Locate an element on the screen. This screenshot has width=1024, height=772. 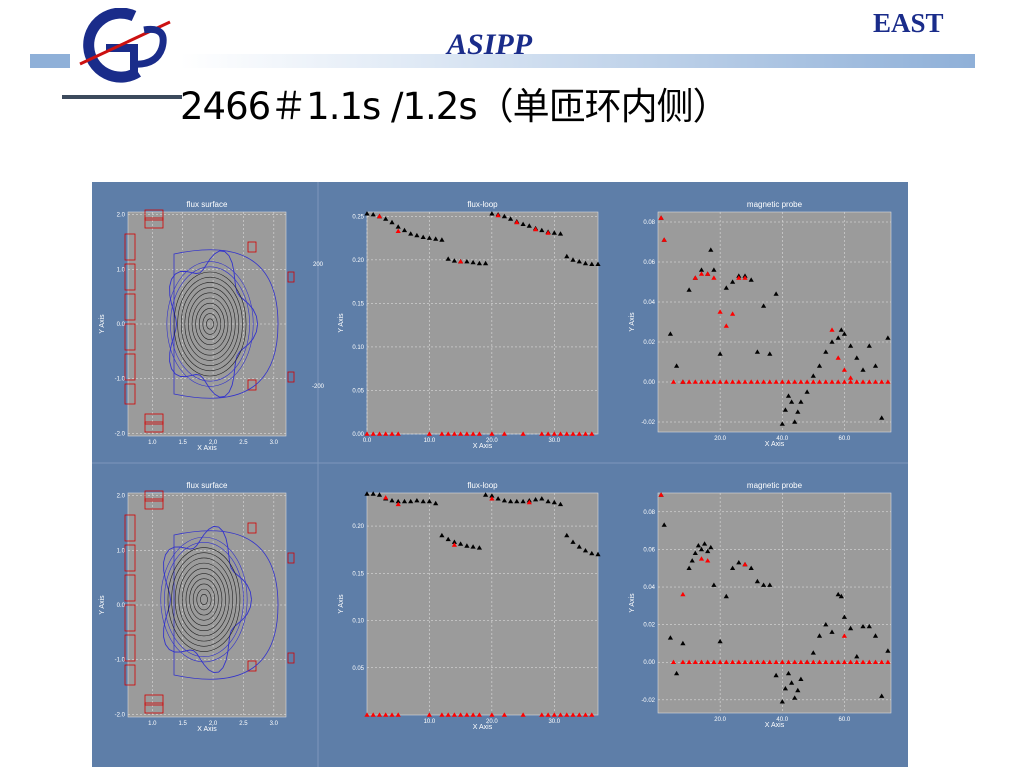
row1-flux-surface-flux-contour is located at coordinates (210, 324).